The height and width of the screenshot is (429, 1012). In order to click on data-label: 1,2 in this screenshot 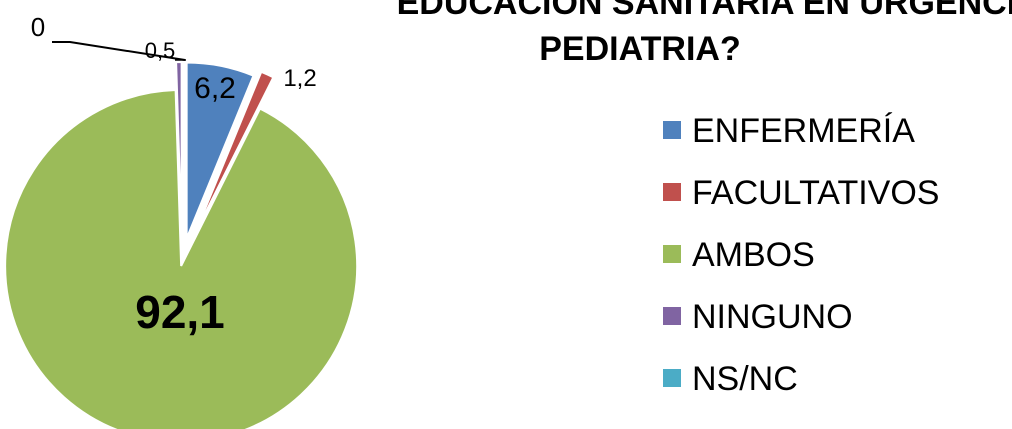, I will do `click(299, 78)`.